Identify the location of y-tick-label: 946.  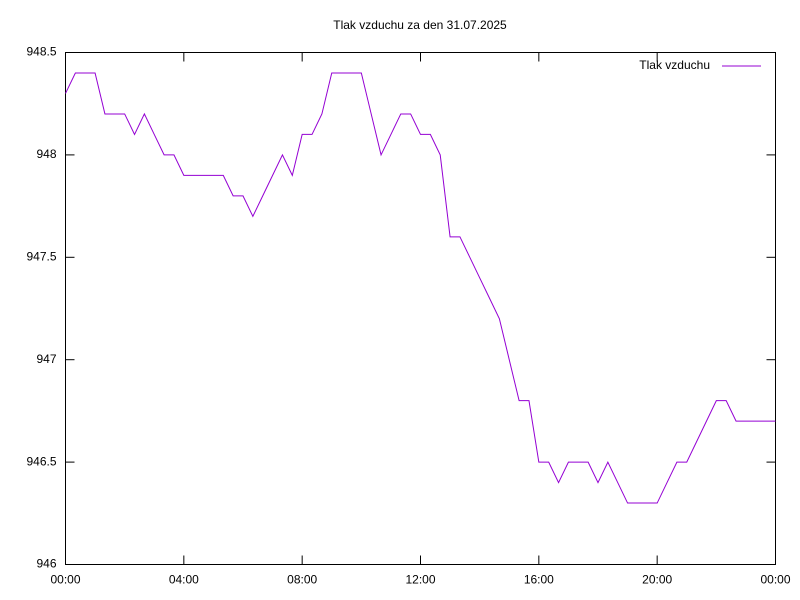
(46, 564).